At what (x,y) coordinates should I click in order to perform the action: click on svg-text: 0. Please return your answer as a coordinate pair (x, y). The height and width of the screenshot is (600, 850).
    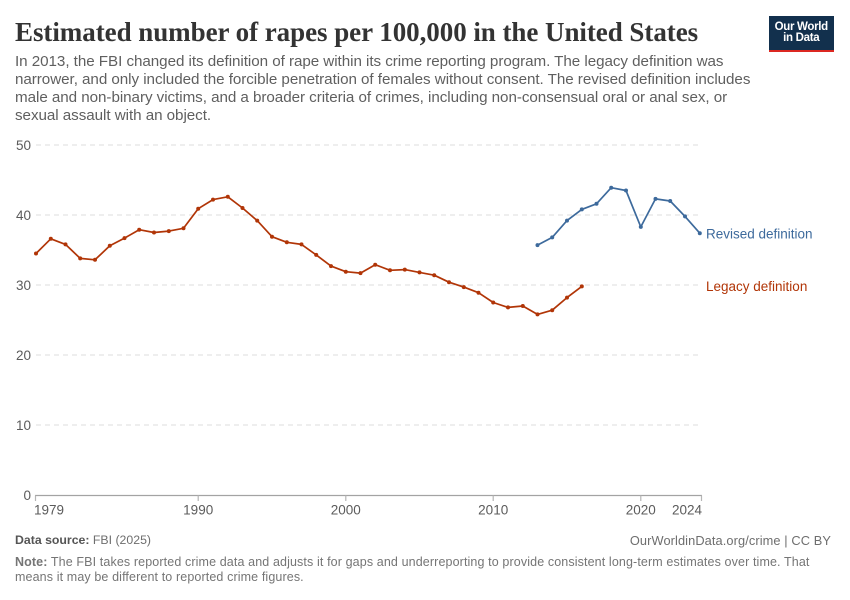
    Looking at the image, I should click on (27, 495).